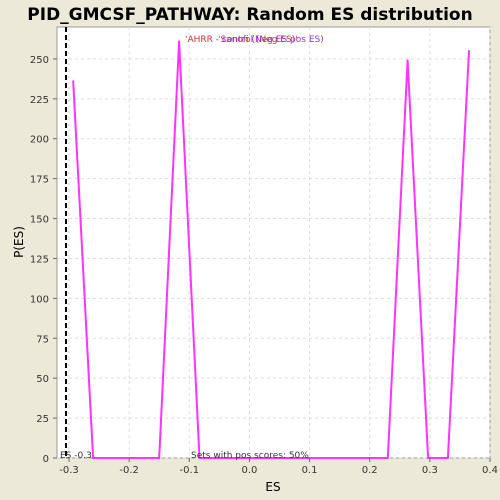  I want to click on x-tick-label: 0.2, so click(370, 470).